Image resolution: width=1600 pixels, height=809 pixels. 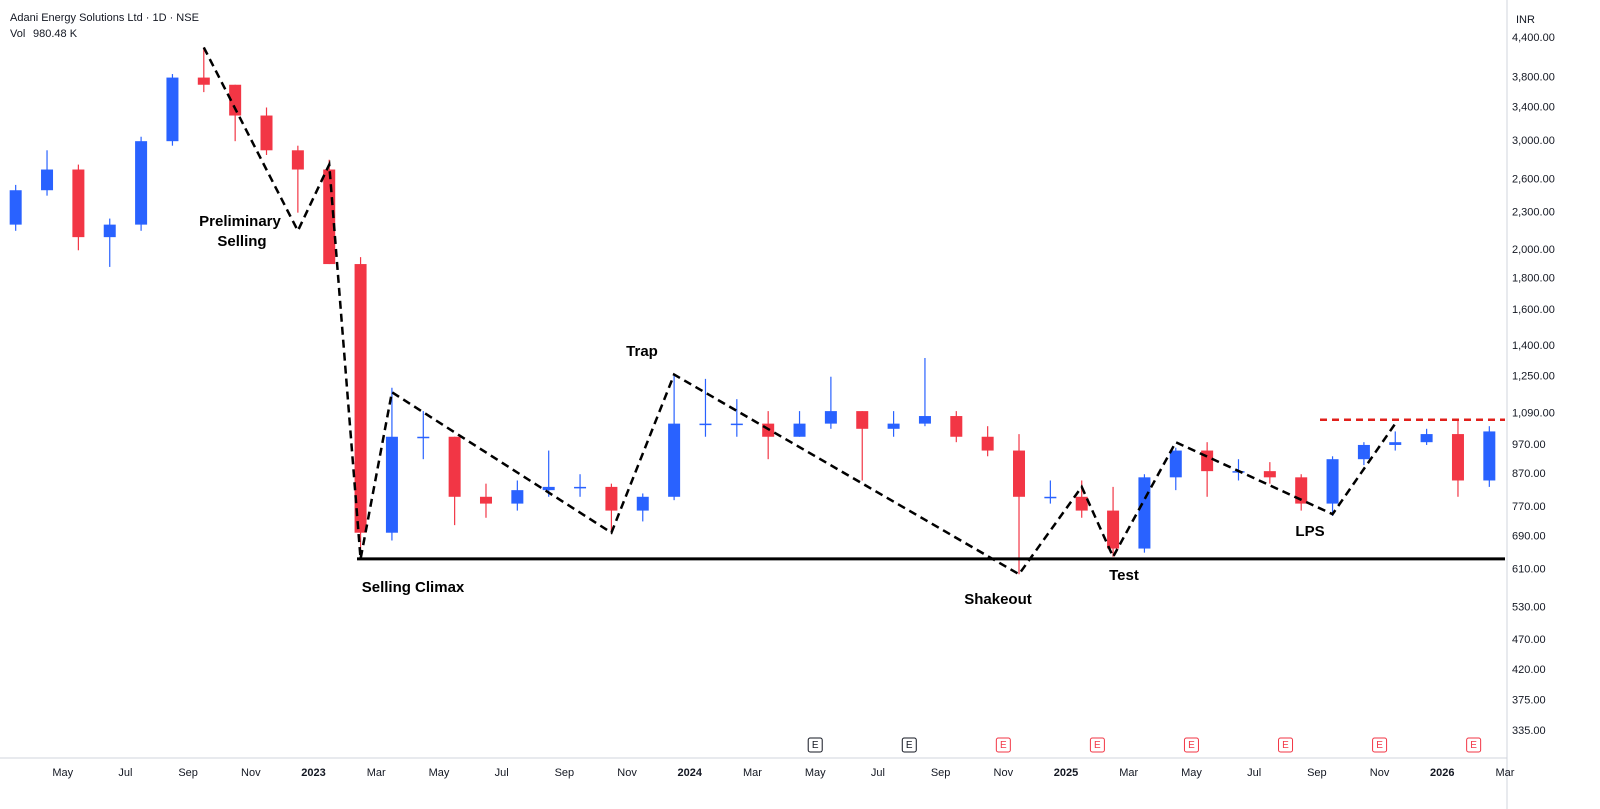 What do you see at coordinates (1529, 474) in the screenshot?
I see `y-tick-label: 870.00` at bounding box center [1529, 474].